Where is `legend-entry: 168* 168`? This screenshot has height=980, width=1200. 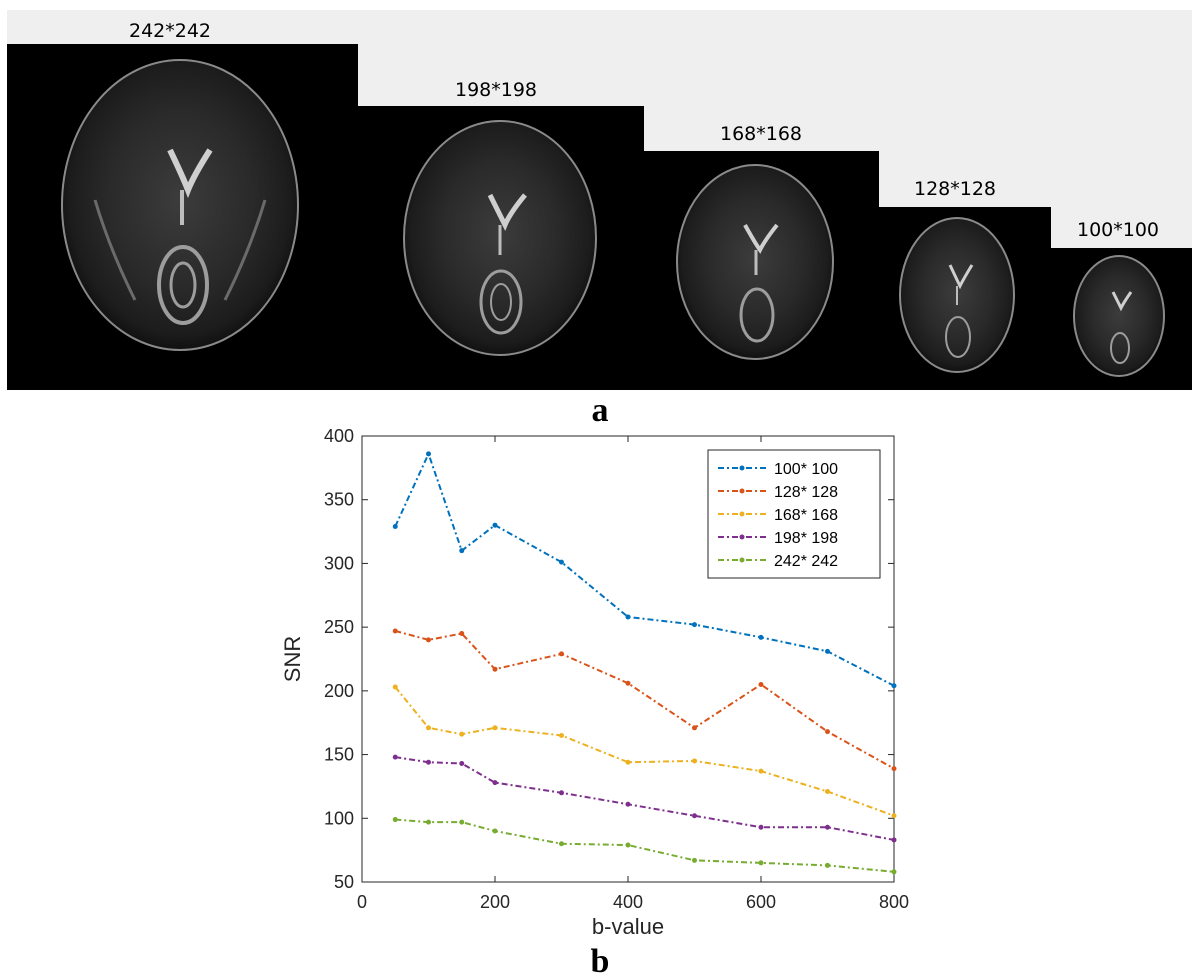 legend-entry: 168* 168 is located at coordinates (806, 515).